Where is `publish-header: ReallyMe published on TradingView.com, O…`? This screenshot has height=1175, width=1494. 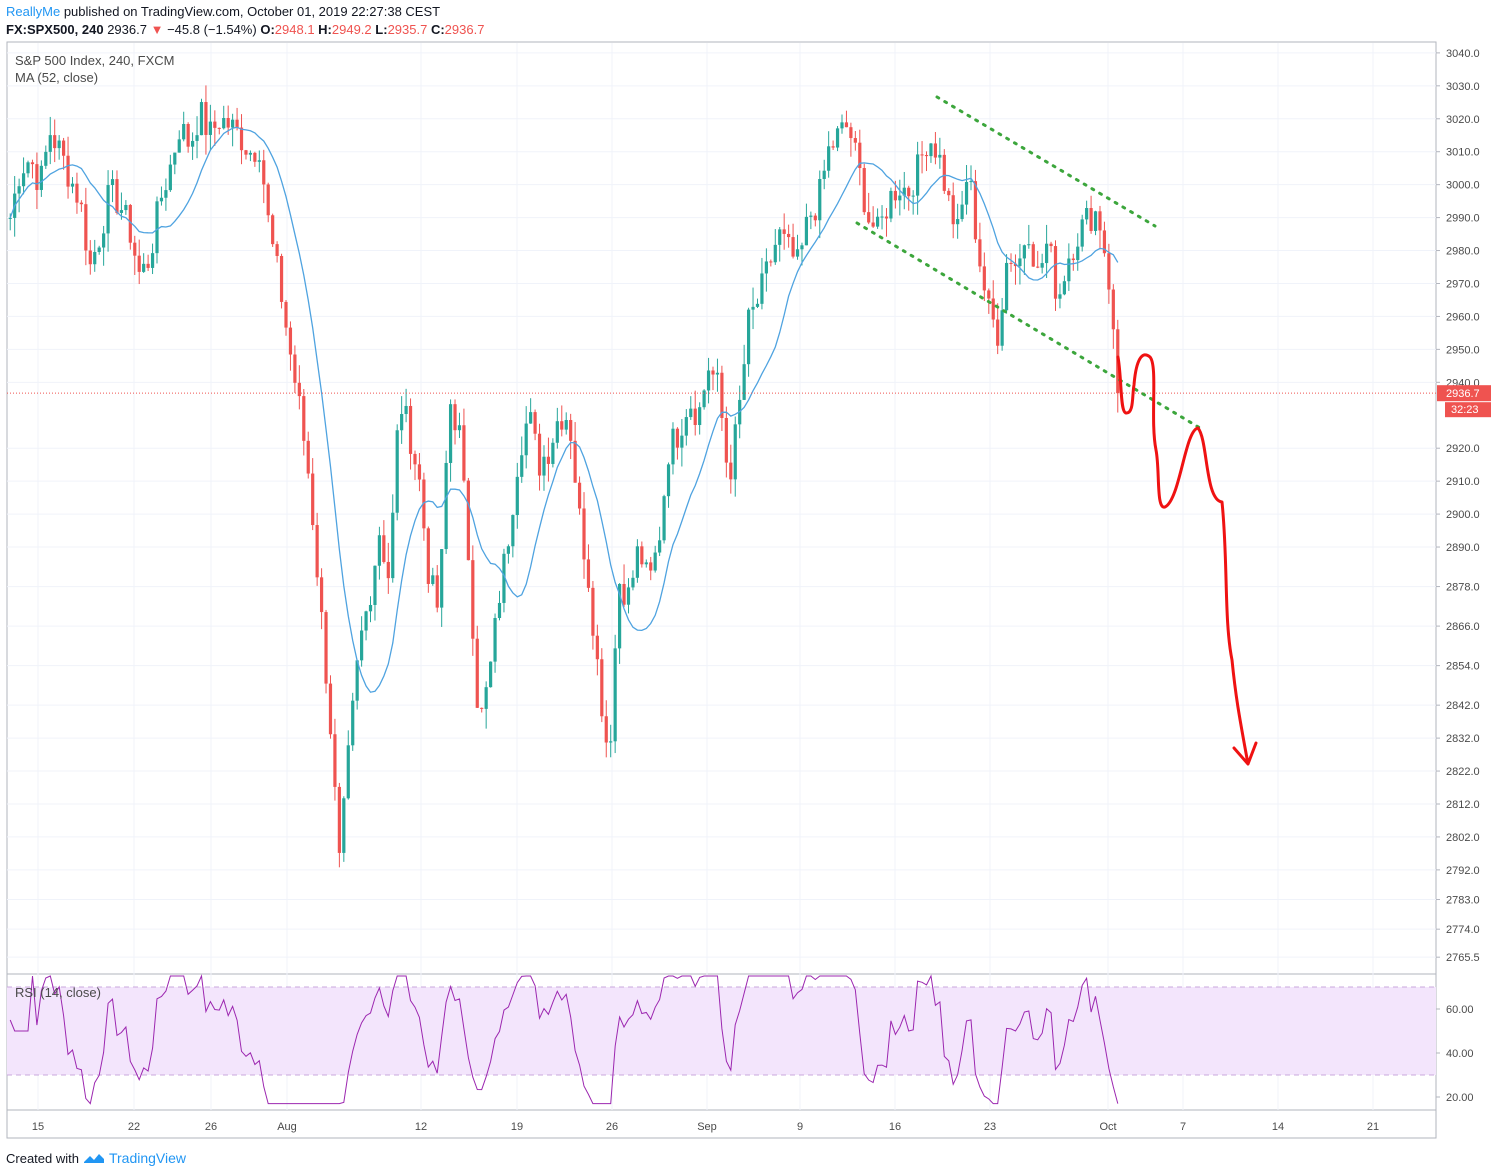
publish-header: ReallyMe published on TradingView.com, O… is located at coordinates (223, 11).